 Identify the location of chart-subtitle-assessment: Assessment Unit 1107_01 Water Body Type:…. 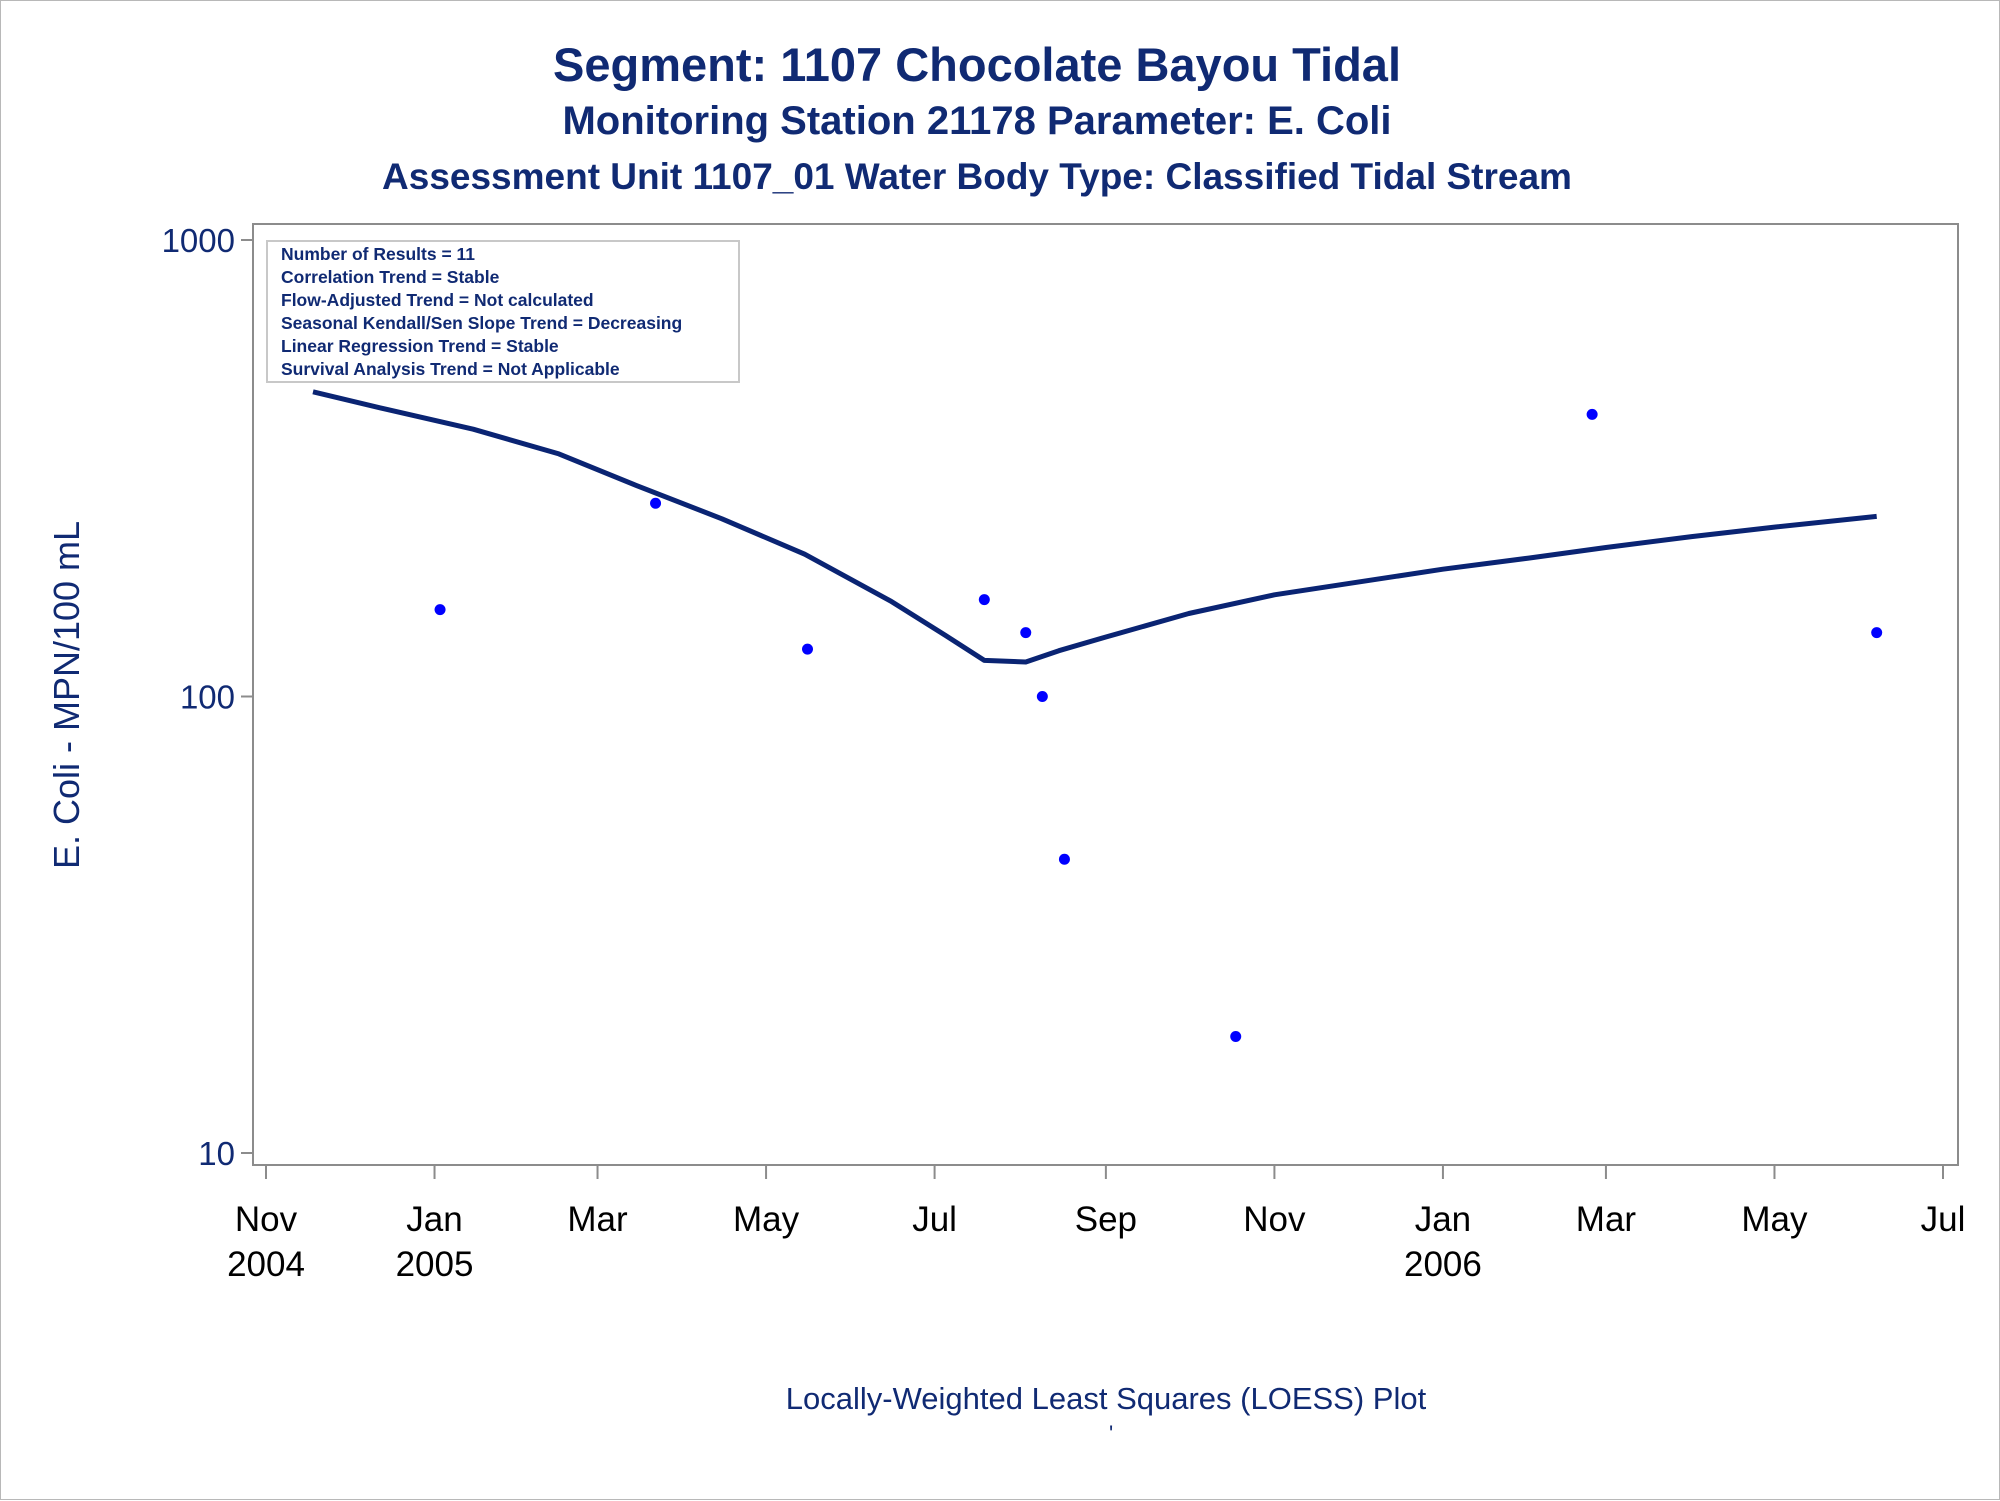
(977, 176).